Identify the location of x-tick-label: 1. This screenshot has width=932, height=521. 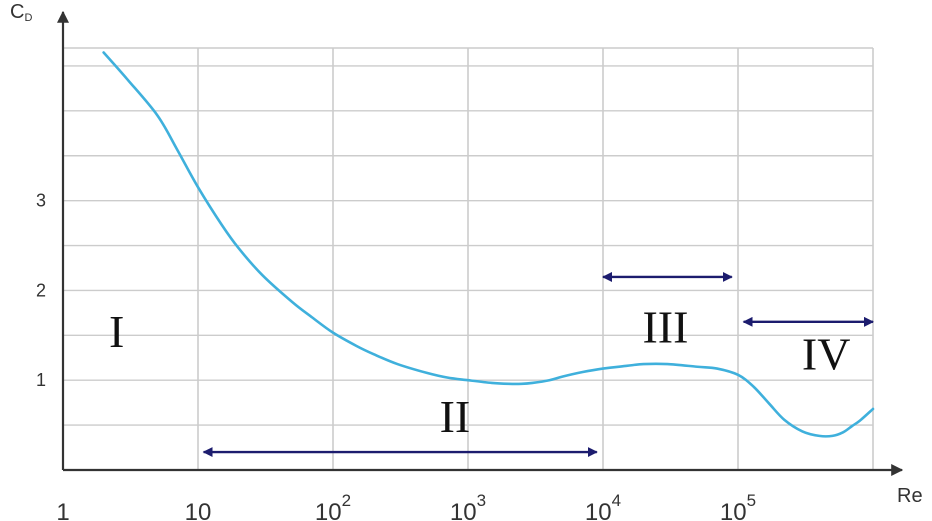
(62, 510).